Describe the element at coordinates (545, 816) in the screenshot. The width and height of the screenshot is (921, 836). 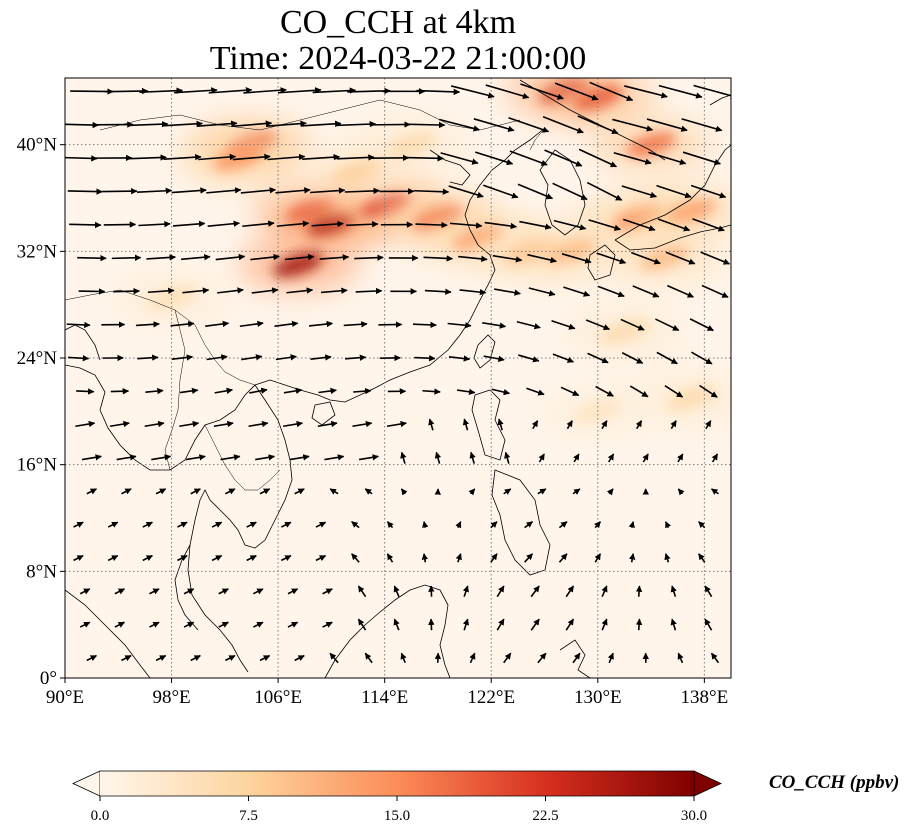
I see `colorbar-tick-label: 22.5` at that location.